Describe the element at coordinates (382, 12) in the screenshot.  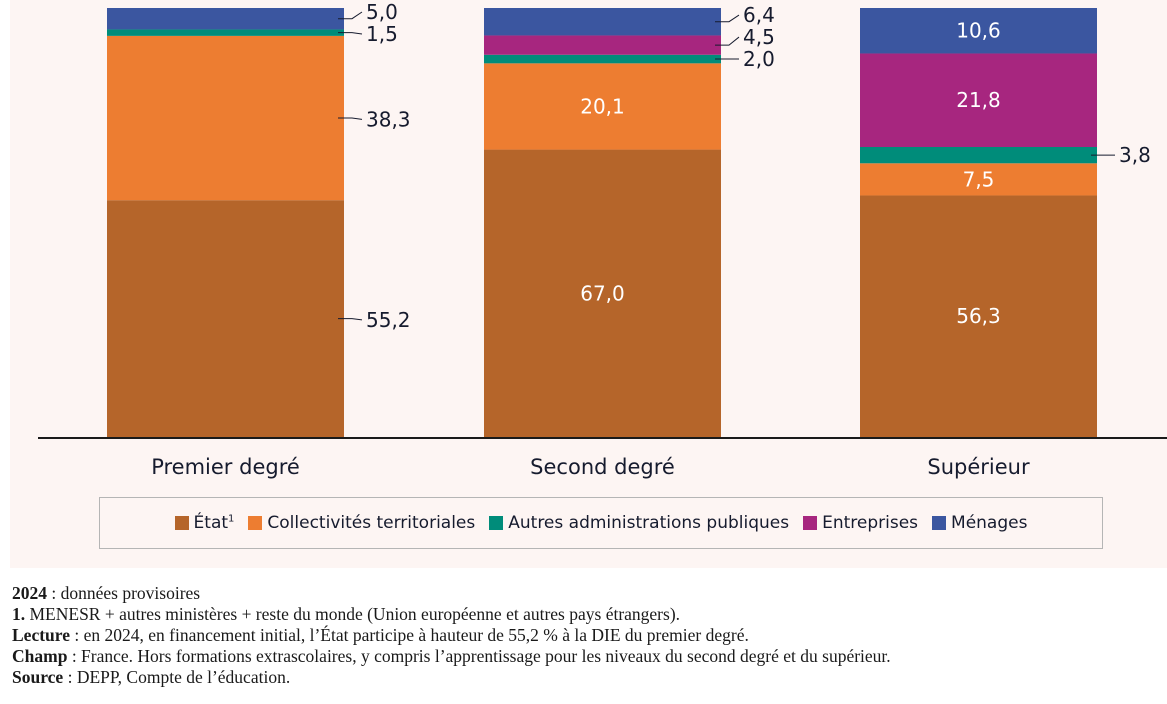
I see `data-label: 5,0` at that location.